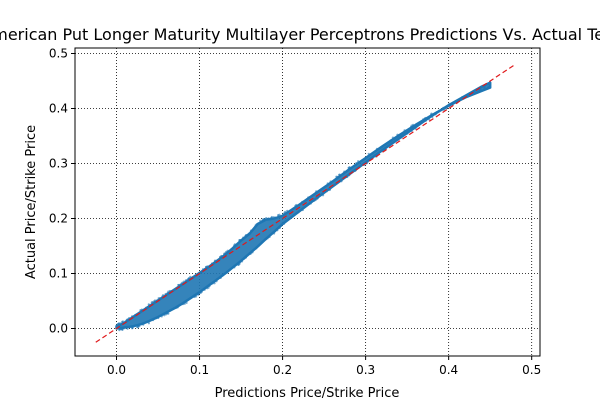 The height and width of the screenshot is (400, 600). I want to click on y-tick-label: 0.5, so click(58, 54).